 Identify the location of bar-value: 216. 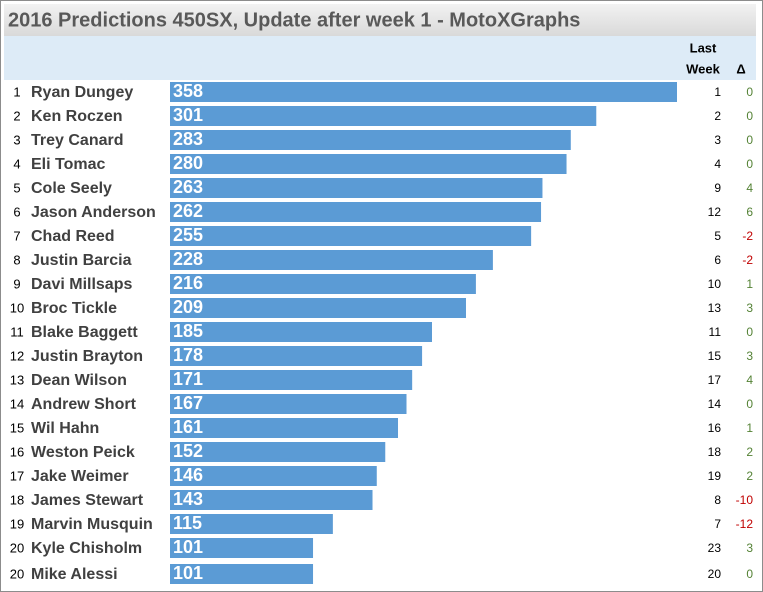
(188, 283).